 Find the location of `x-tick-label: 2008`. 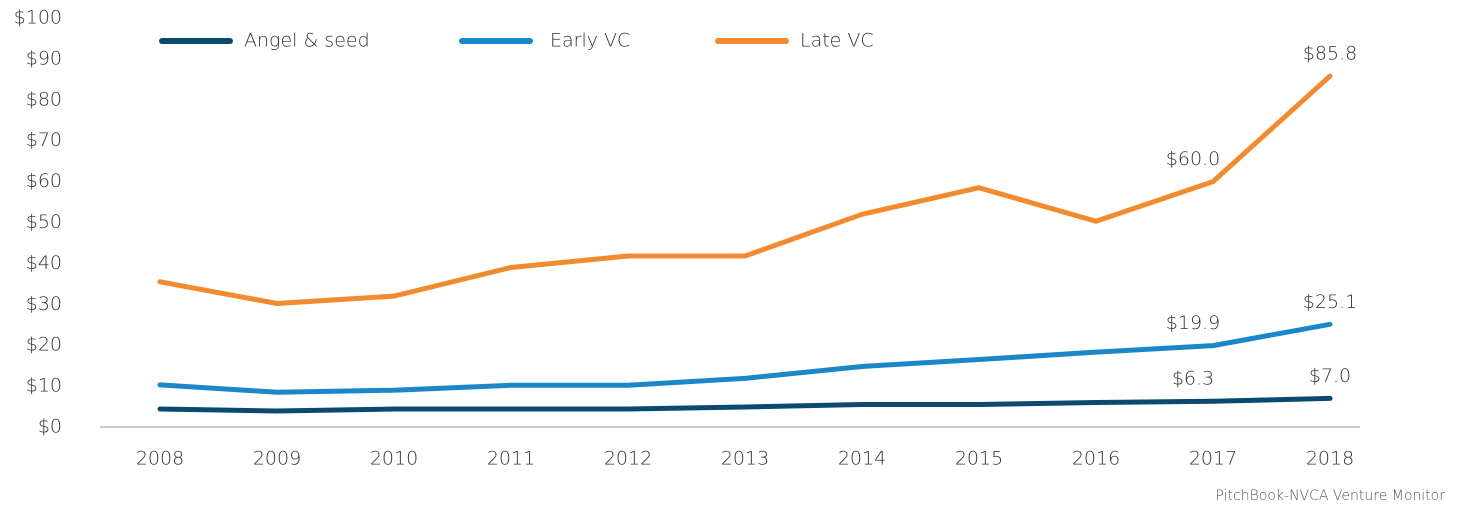

x-tick-label: 2008 is located at coordinates (160, 459).